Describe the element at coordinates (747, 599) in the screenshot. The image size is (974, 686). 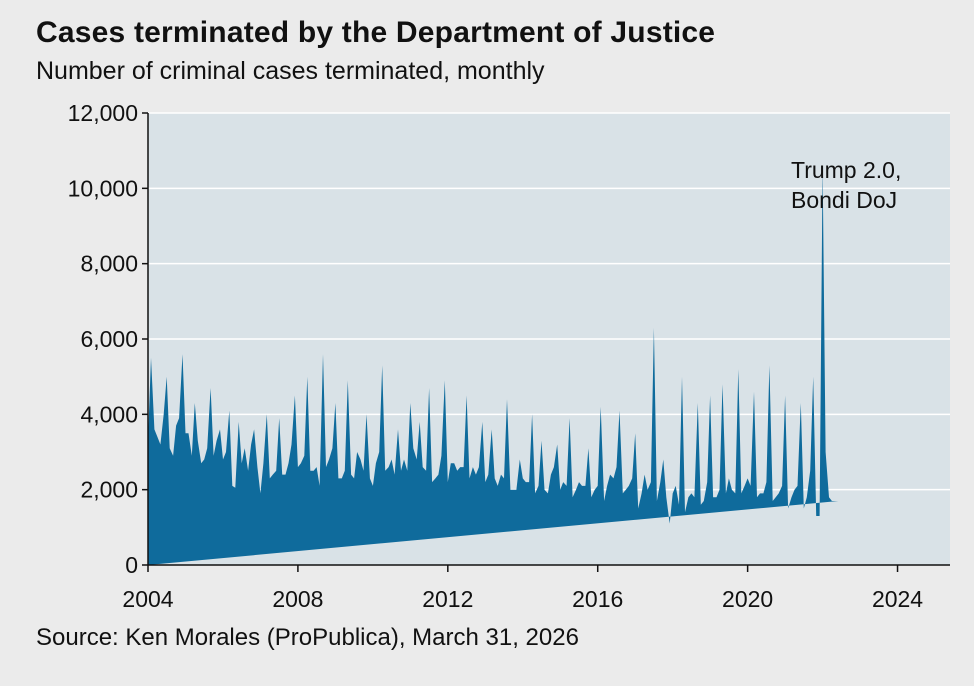
I see `x-tick-label: 2020` at that location.